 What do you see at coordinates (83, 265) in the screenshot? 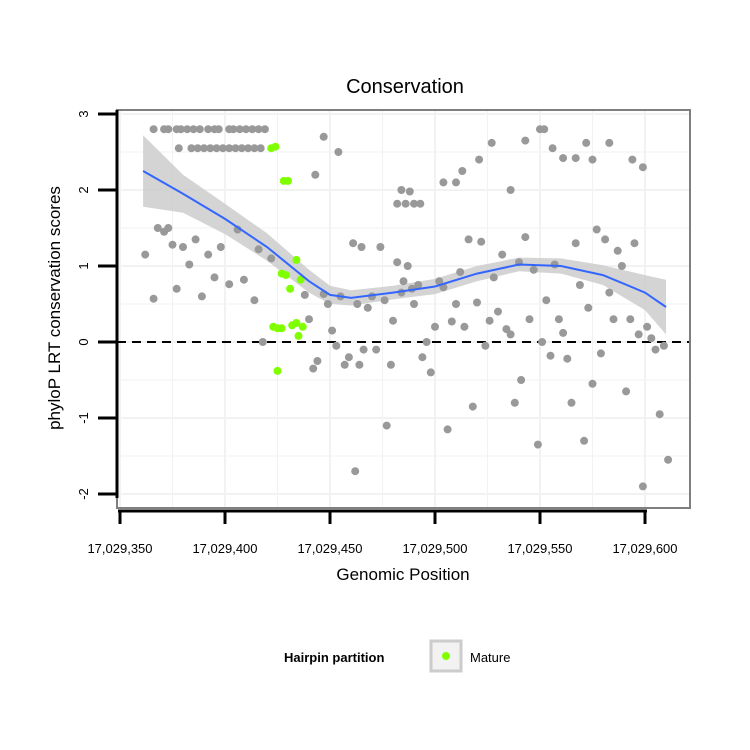
I see `y-tick-label: 1` at bounding box center [83, 265].